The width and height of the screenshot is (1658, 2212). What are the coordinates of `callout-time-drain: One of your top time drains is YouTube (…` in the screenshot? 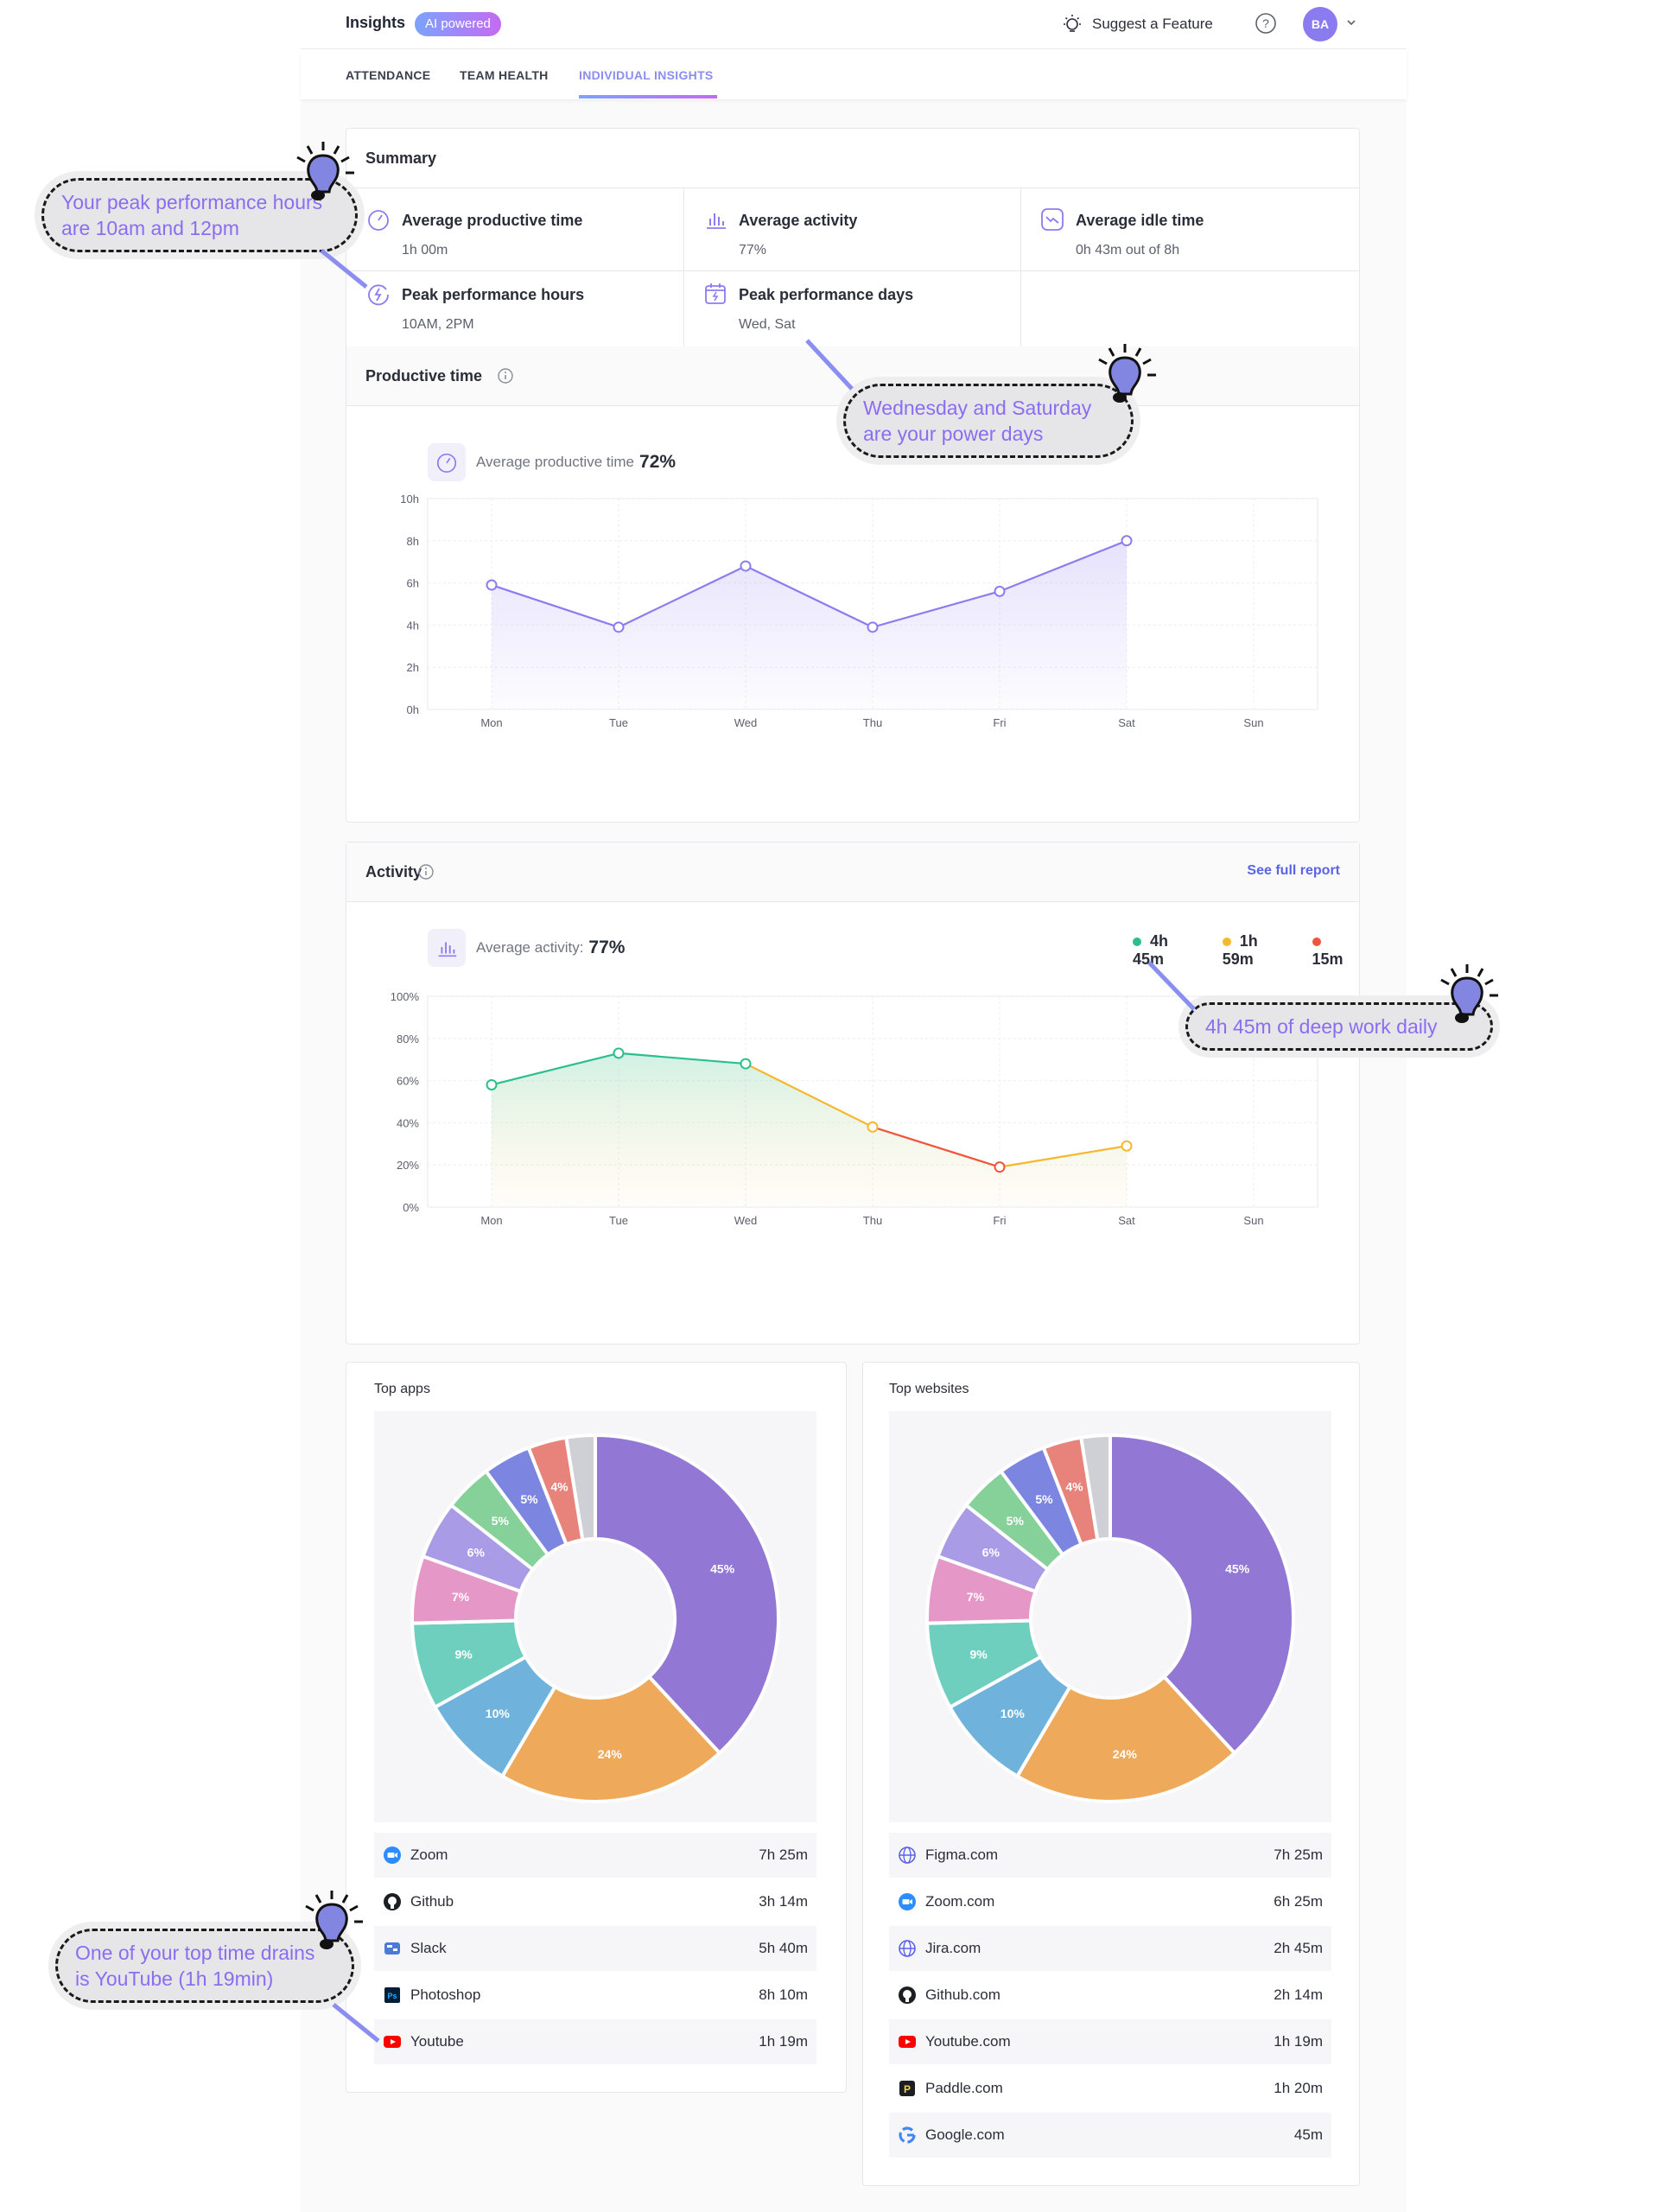 It's located at (204, 1966).